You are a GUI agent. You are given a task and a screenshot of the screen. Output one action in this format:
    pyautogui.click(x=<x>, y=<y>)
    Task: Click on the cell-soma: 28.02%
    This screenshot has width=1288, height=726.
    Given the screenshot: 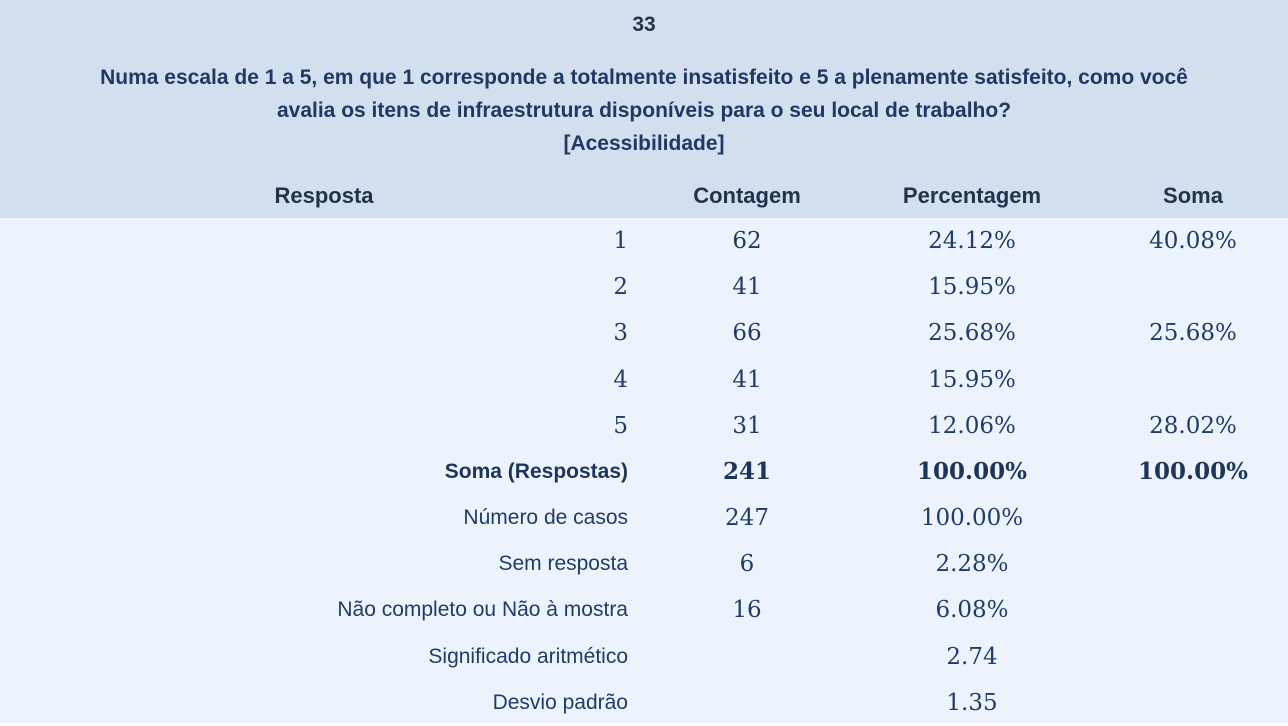 What is the action you would take?
    pyautogui.click(x=1193, y=425)
    